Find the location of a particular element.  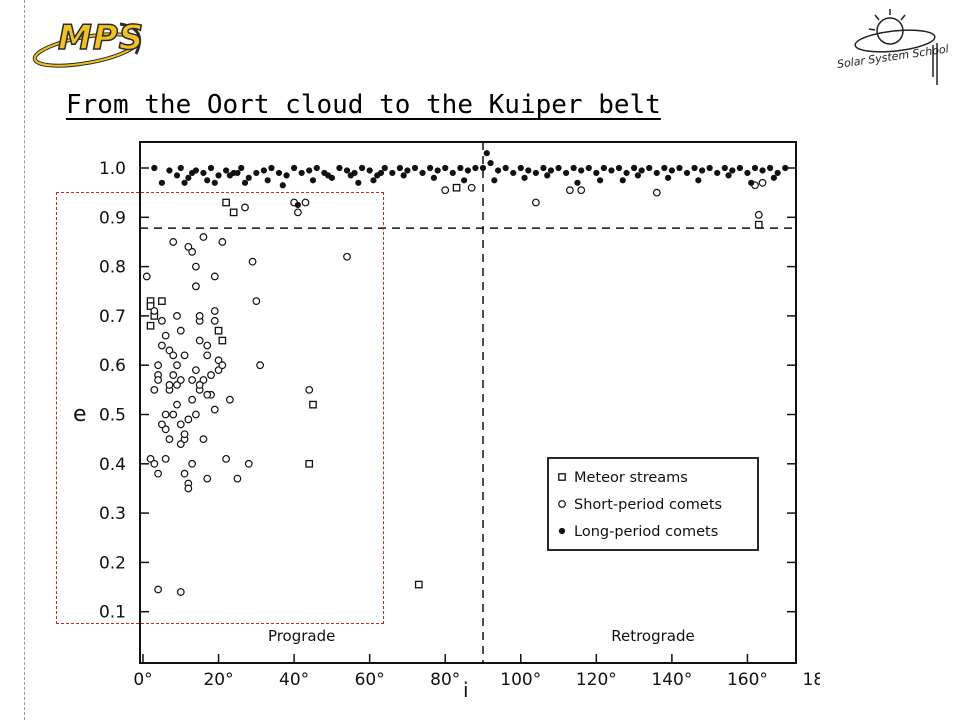

y-axis-label: e is located at coordinates (80, 414).